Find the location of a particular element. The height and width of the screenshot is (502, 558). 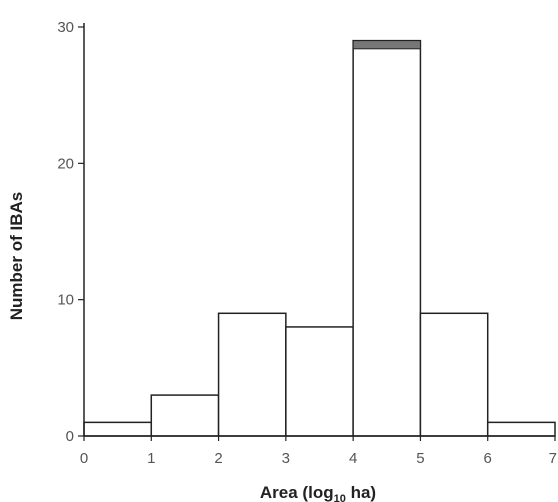

x-axis-title: Area (log10 ha) is located at coordinates (318, 492).